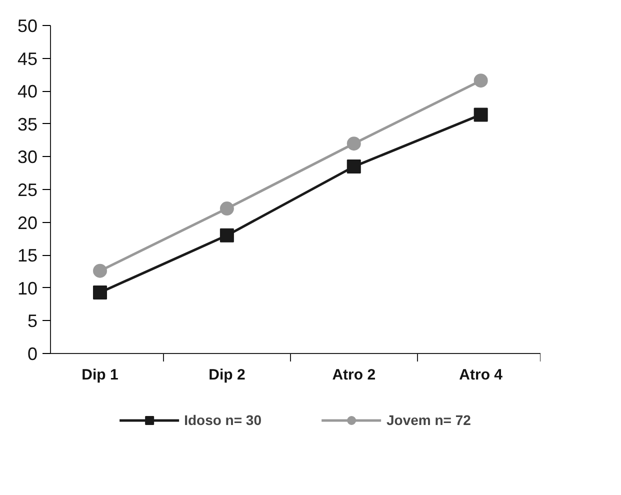 Image resolution: width=621 pixels, height=495 pixels. I want to click on x-tick-label: Atro 4, so click(481, 375).